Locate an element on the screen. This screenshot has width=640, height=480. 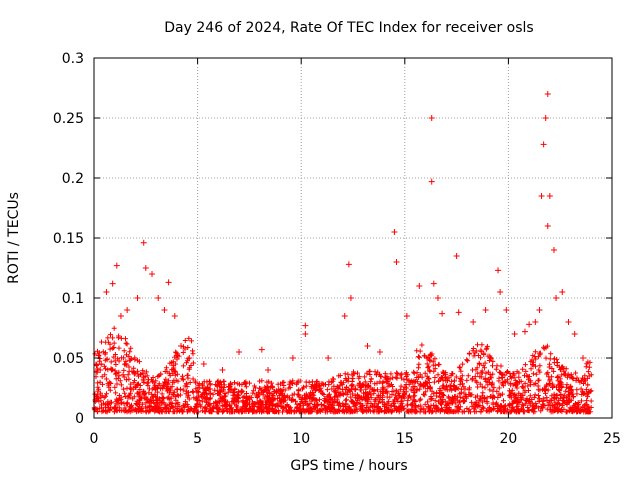
y-tick-label: 0.15 is located at coordinates (68, 239).